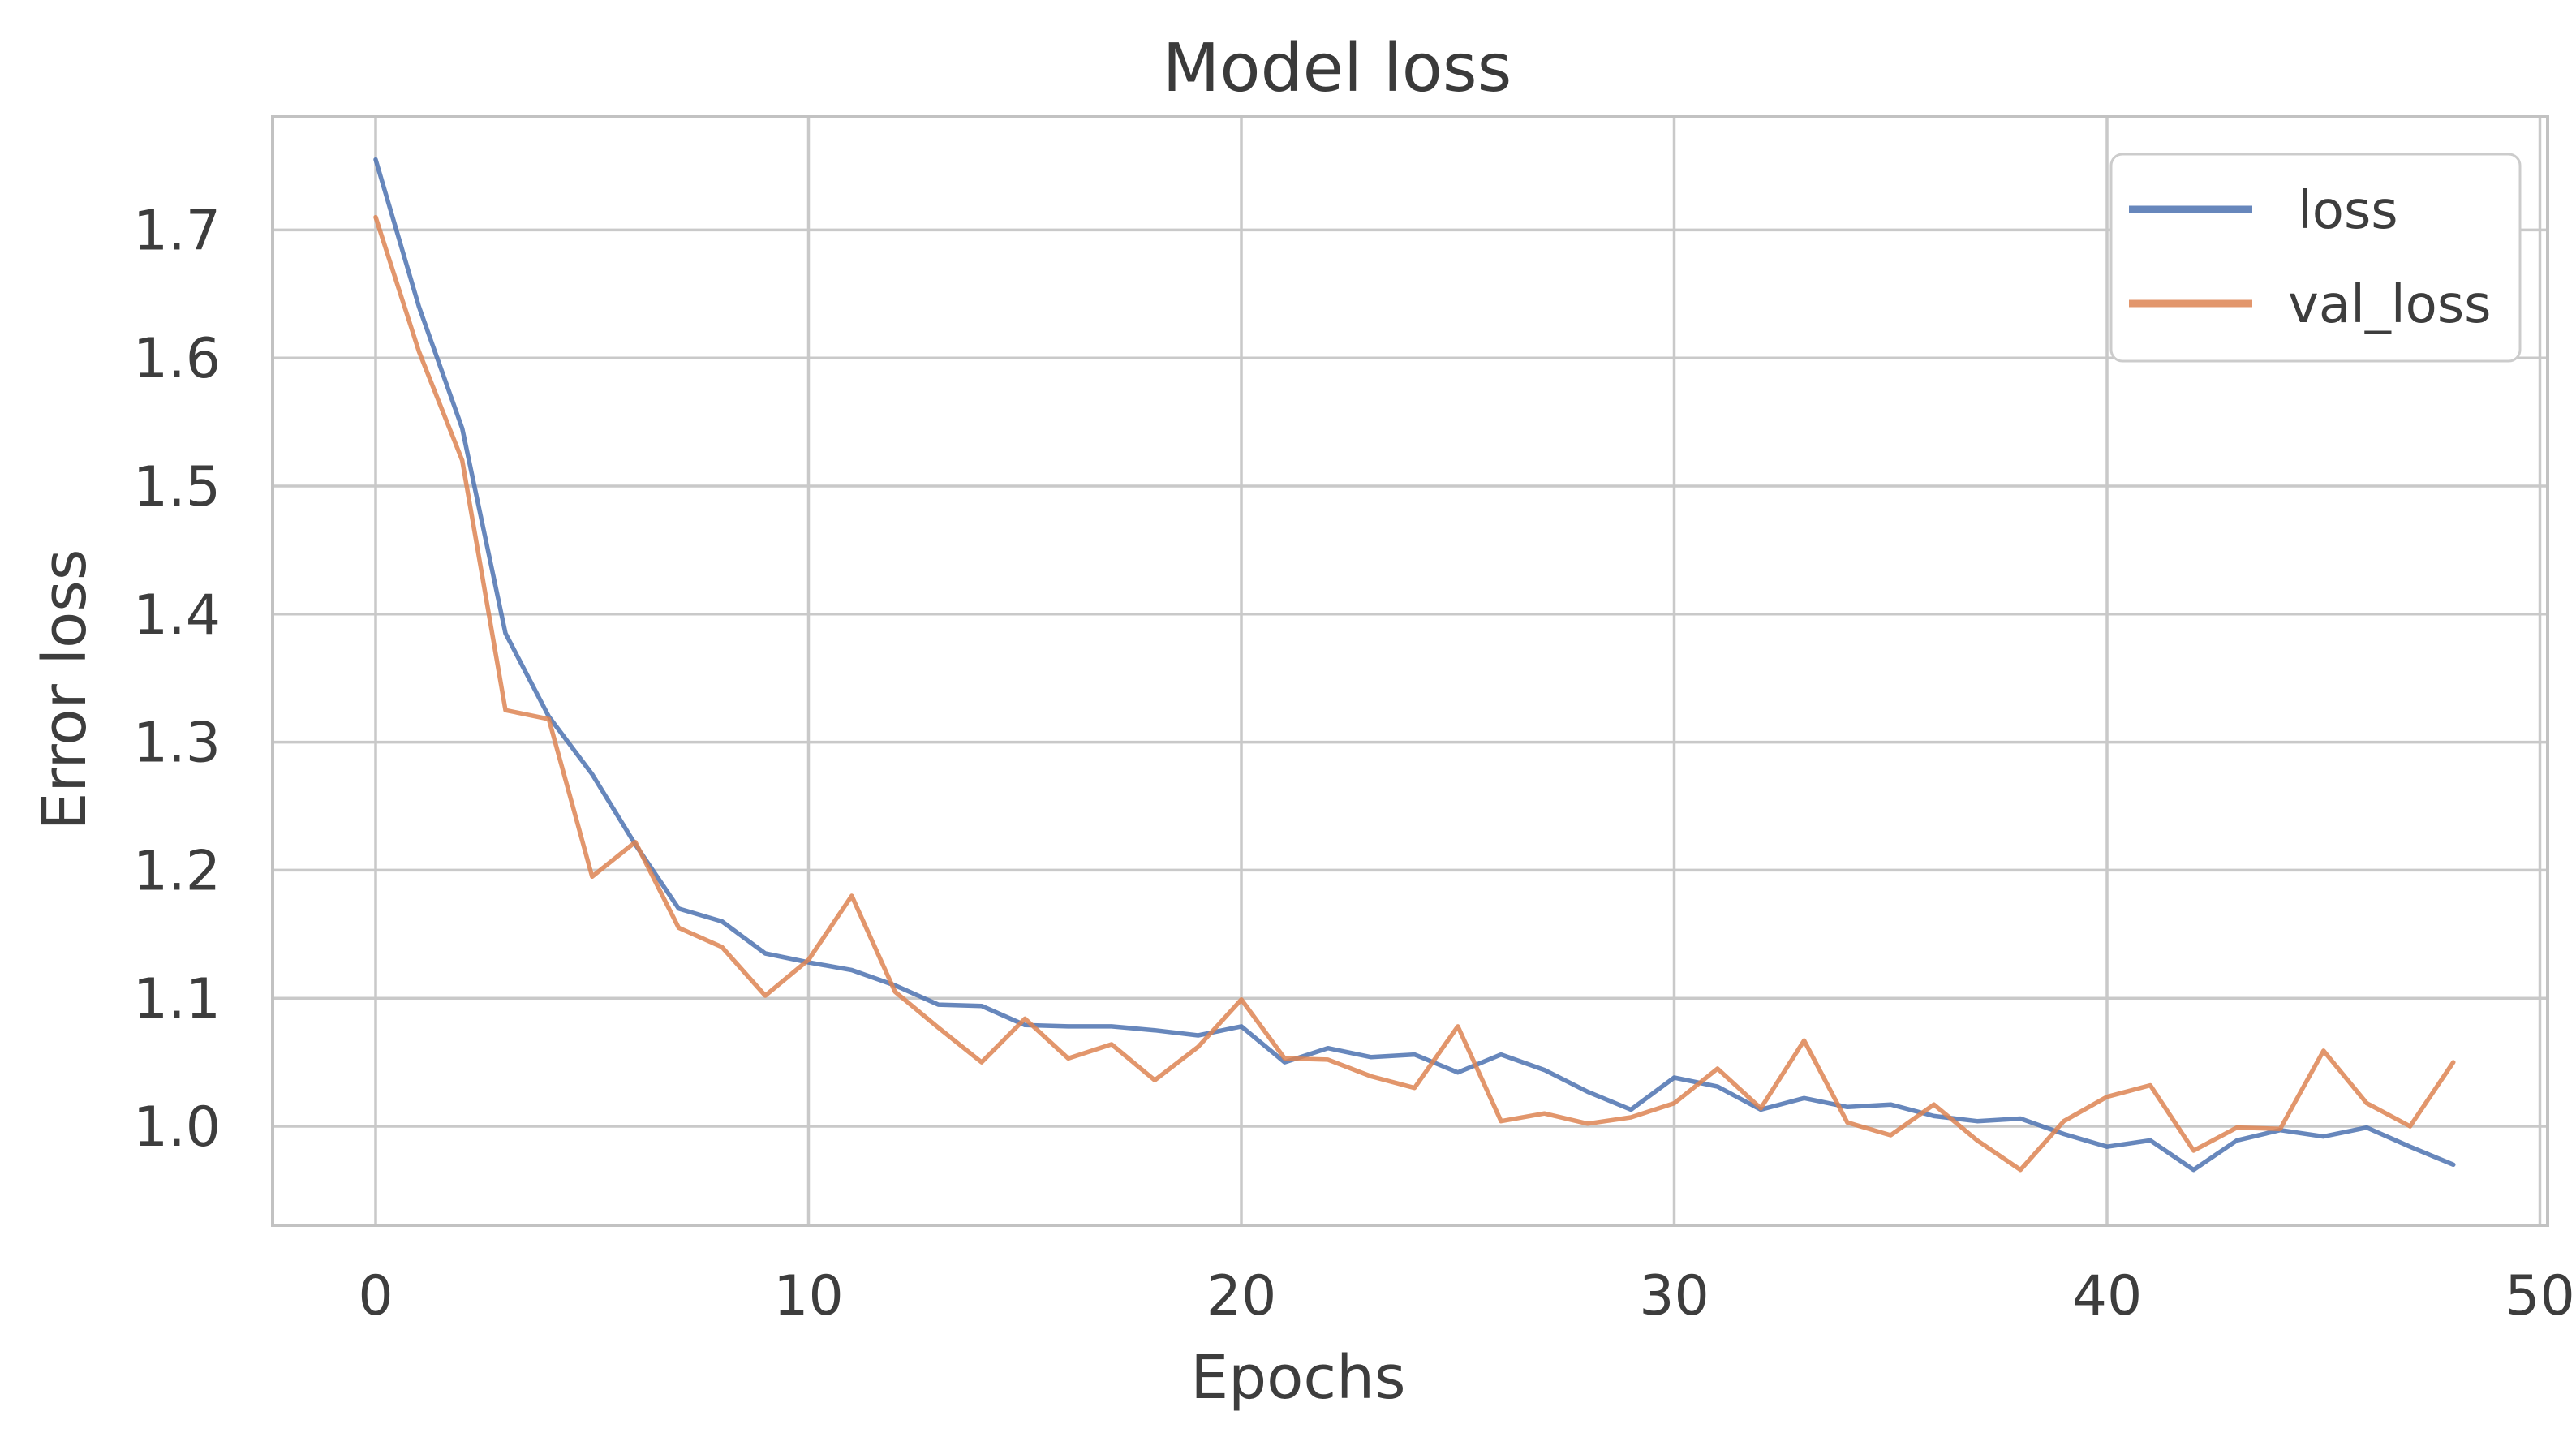 This screenshot has width=2576, height=1433. I want to click on y-tick-label: 1.7, so click(177, 231).